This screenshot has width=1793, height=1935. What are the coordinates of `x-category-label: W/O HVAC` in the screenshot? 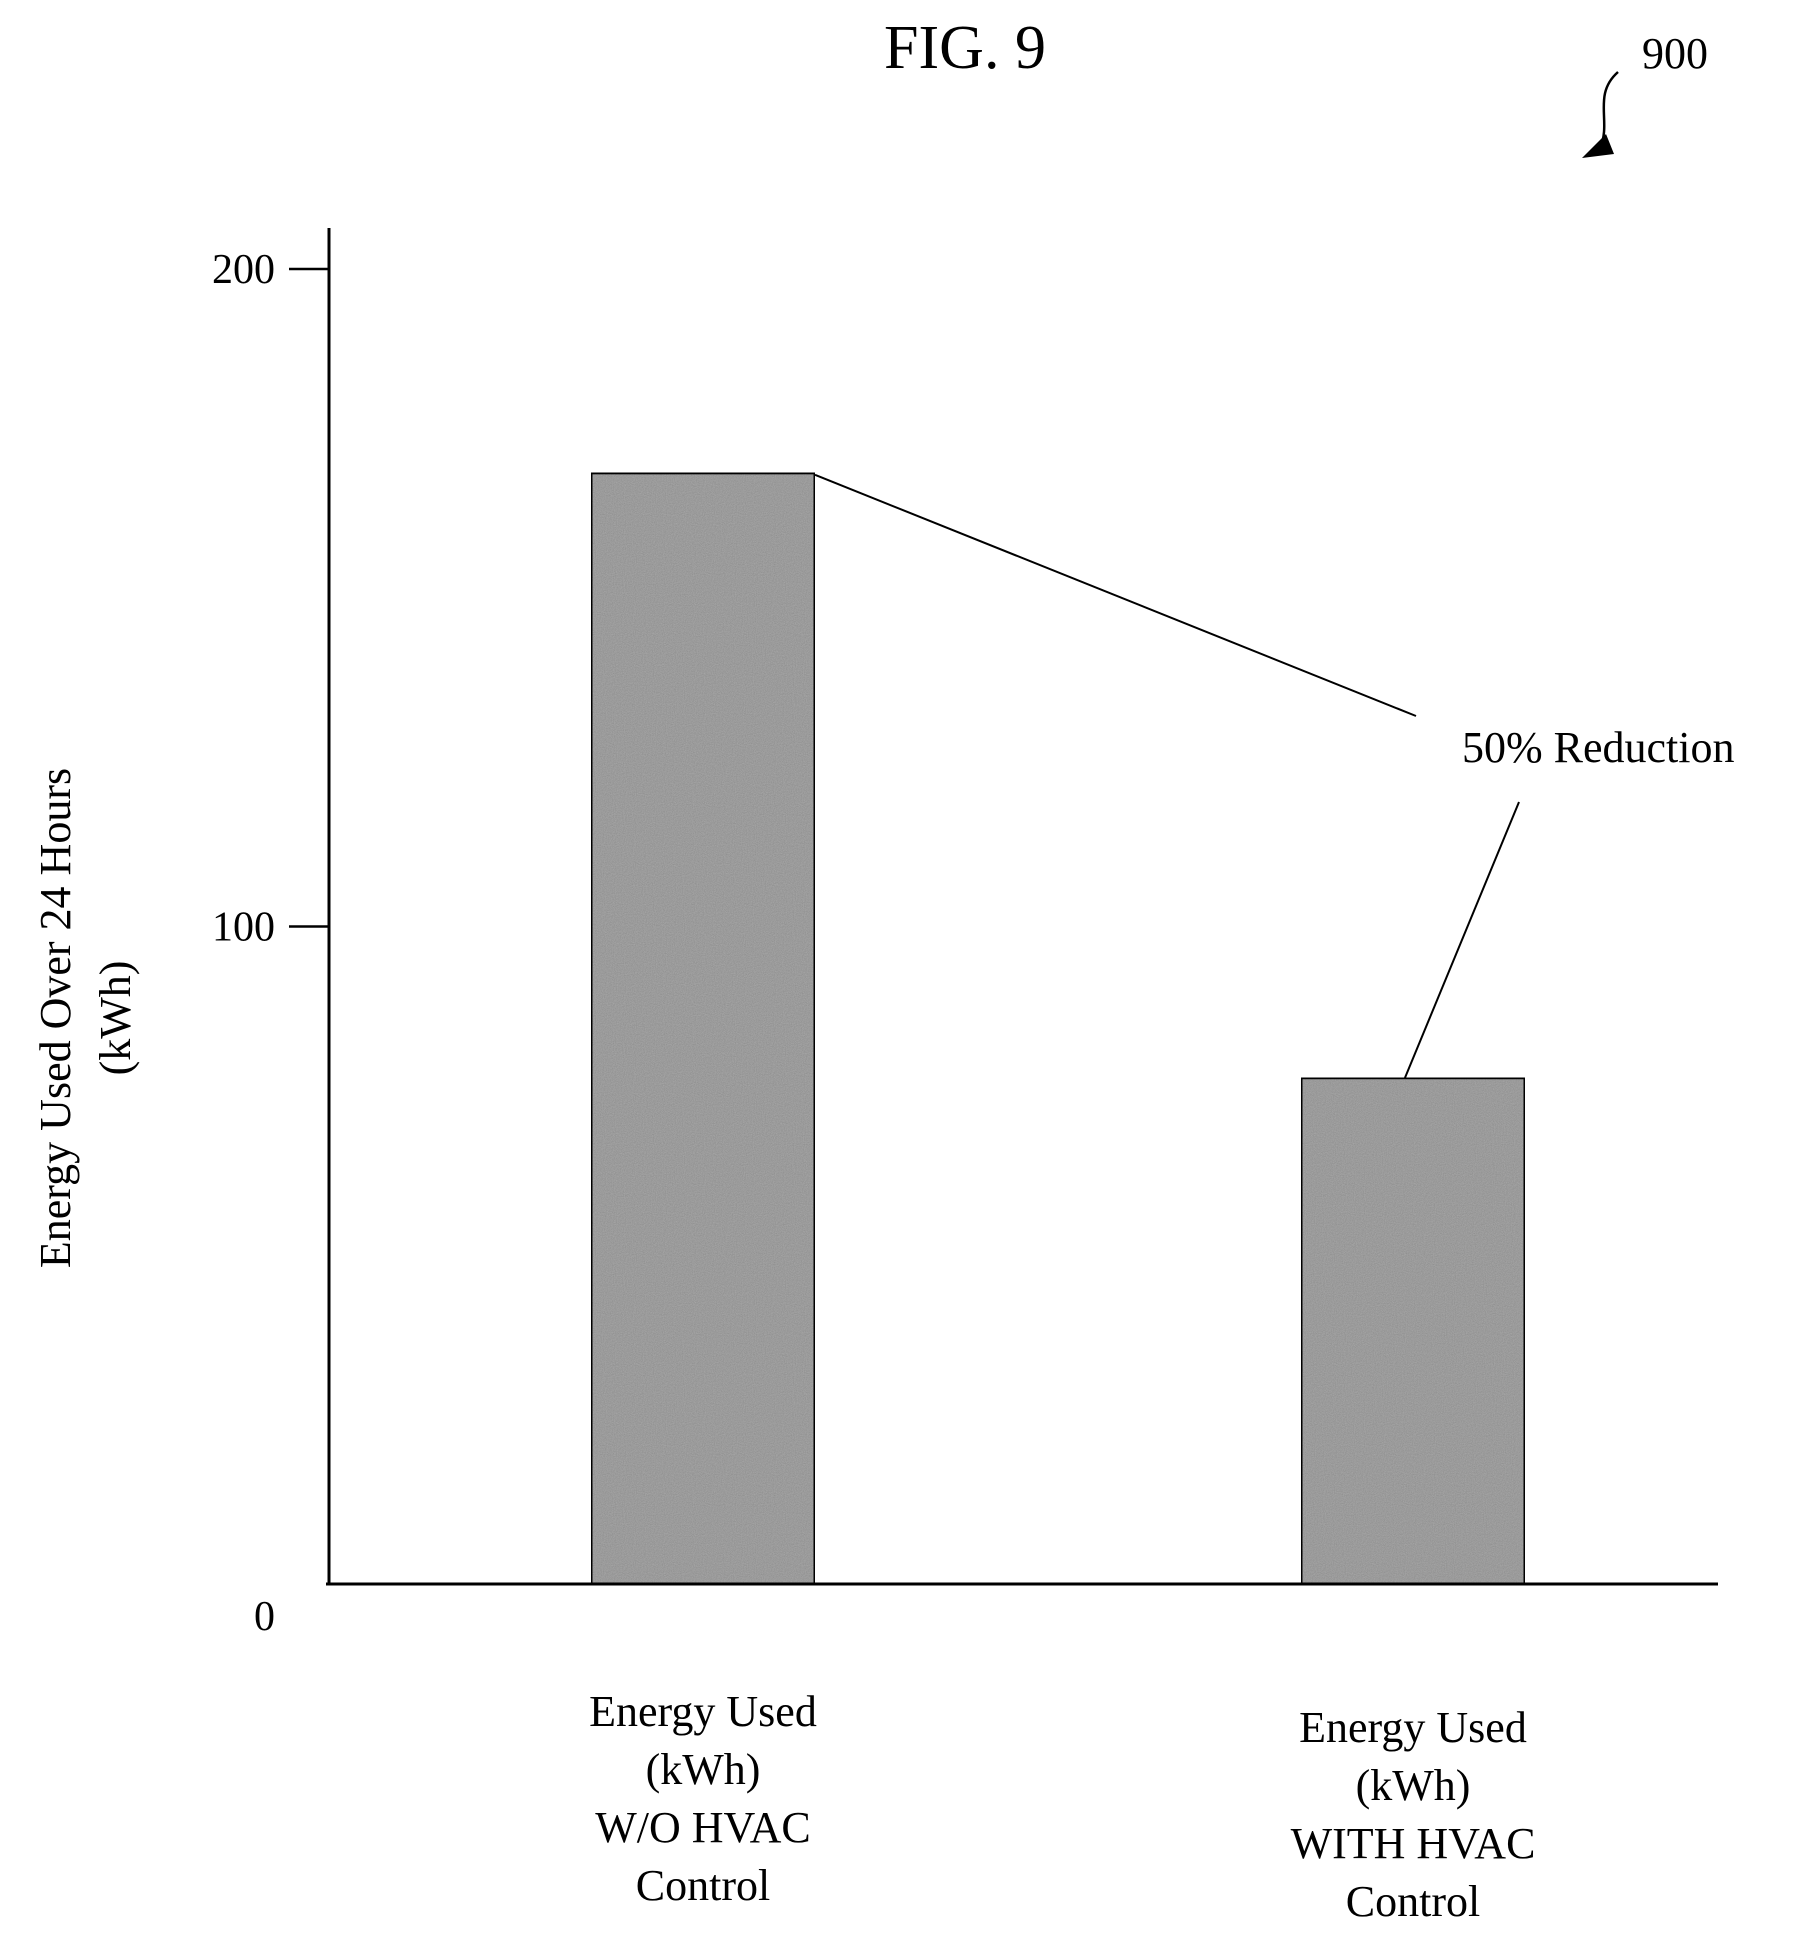 It's located at (703, 1827).